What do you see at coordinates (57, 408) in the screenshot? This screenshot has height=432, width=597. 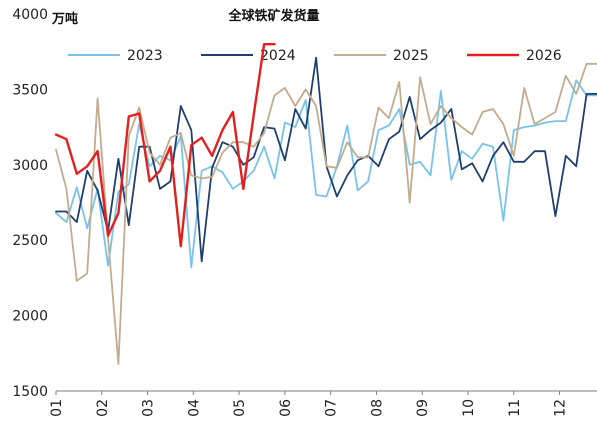 I see `x-tick-label: 01` at bounding box center [57, 408].